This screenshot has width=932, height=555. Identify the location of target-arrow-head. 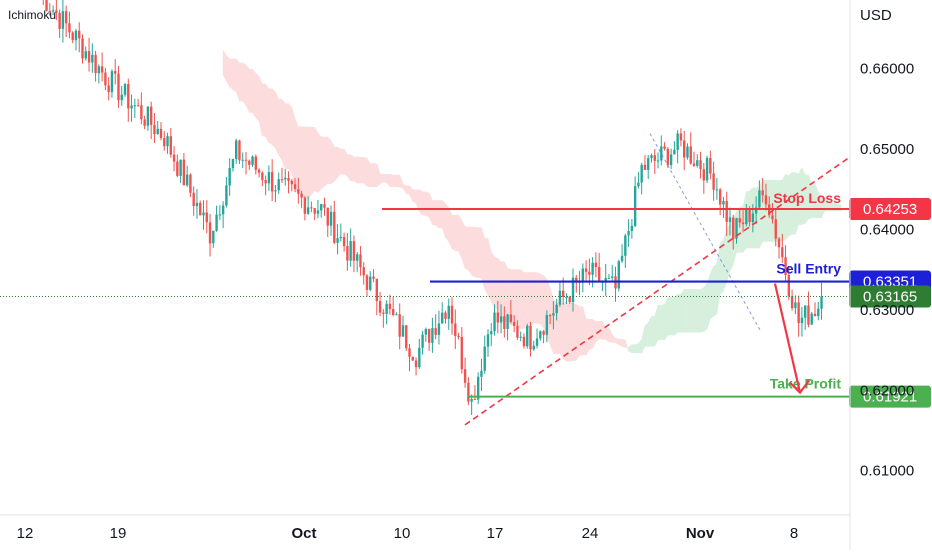
(799, 387).